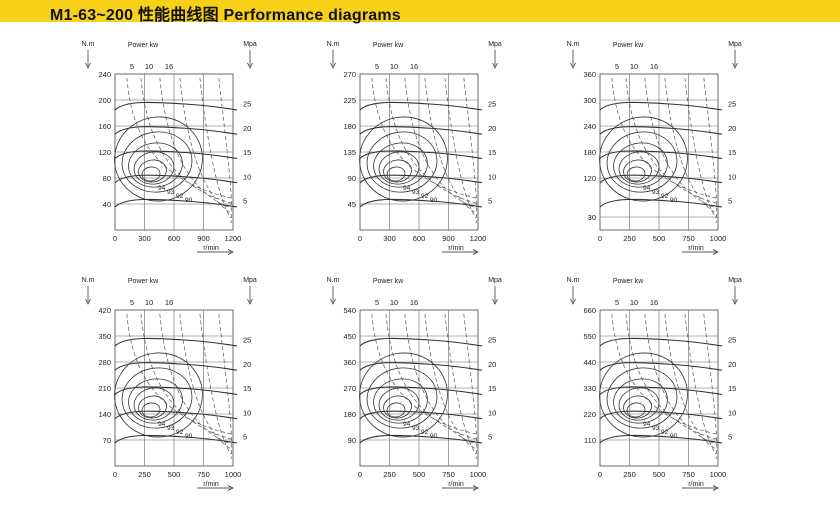 Image resolution: width=840 pixels, height=516 pixels. Describe the element at coordinates (104, 126) in the screenshot. I see `y-tick-label: 160` at that location.